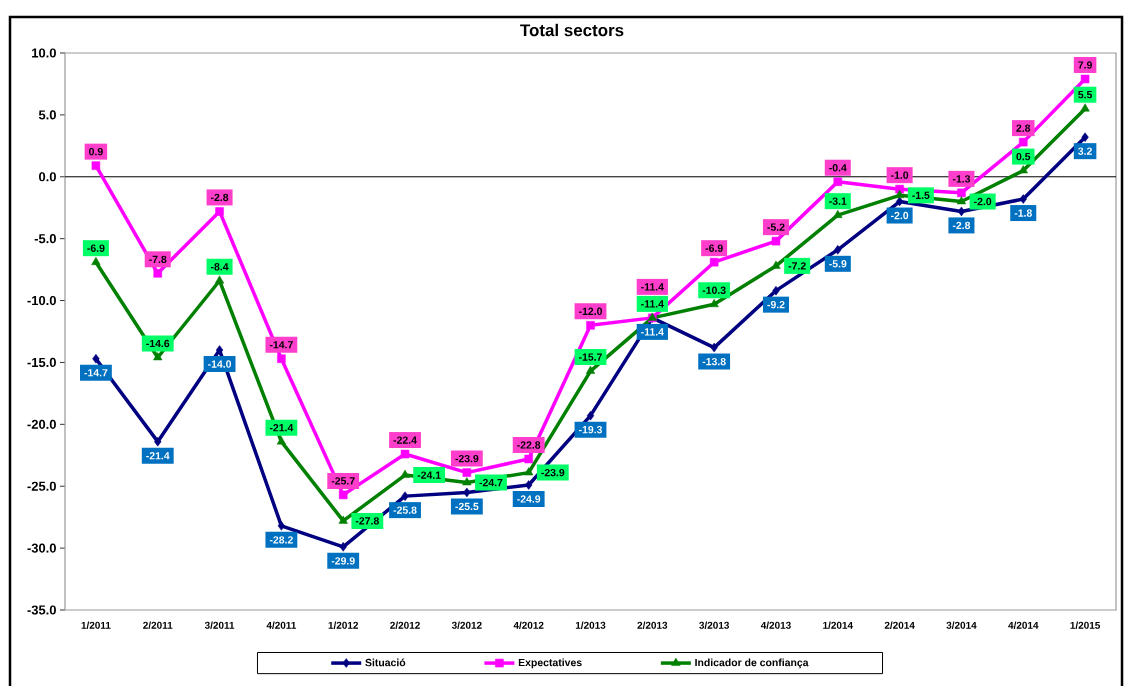 The width and height of the screenshot is (1136, 686). I want to click on data-label: -14.6, so click(158, 343).